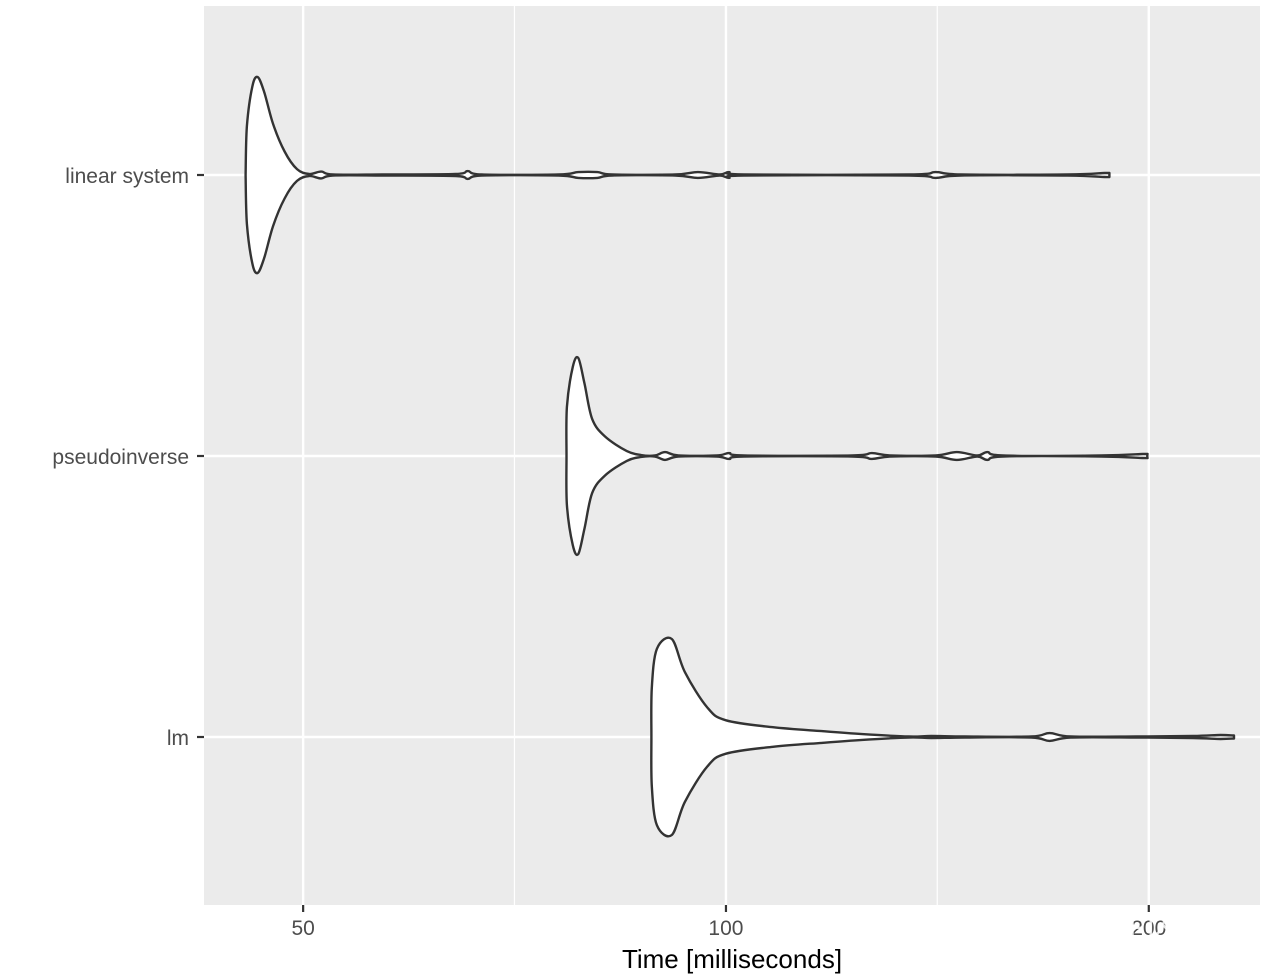  Describe the element at coordinates (677, 175) in the screenshot. I see `violin-linear-system` at that location.